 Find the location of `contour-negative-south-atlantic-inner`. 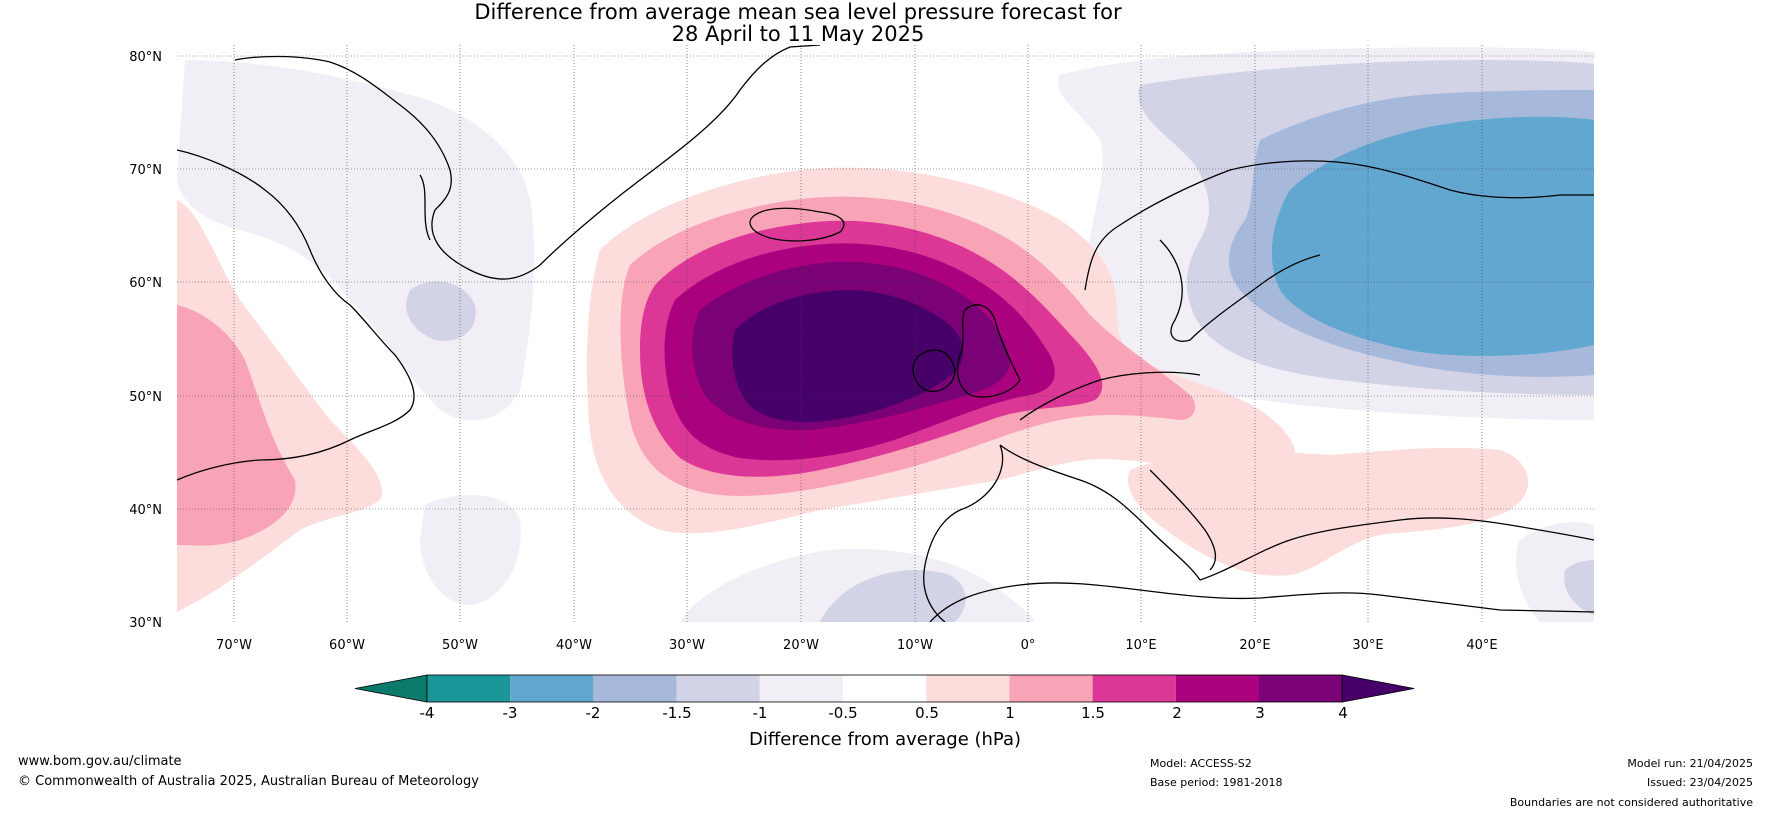

contour-negative-south-atlantic-inner is located at coordinates (893, 596).